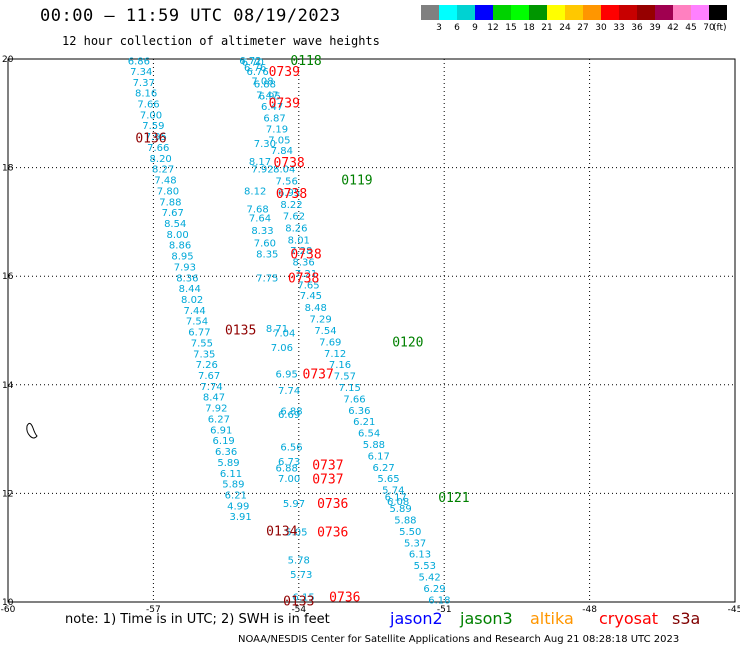 This screenshot has width=740, height=650. What do you see at coordinates (294, 504) in the screenshot?
I see `swh-value: 5.97` at bounding box center [294, 504].